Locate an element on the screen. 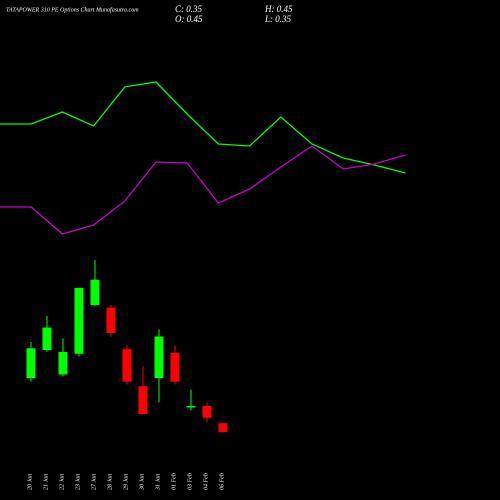  x-tick-label: 06 Feb is located at coordinates (222, 481).